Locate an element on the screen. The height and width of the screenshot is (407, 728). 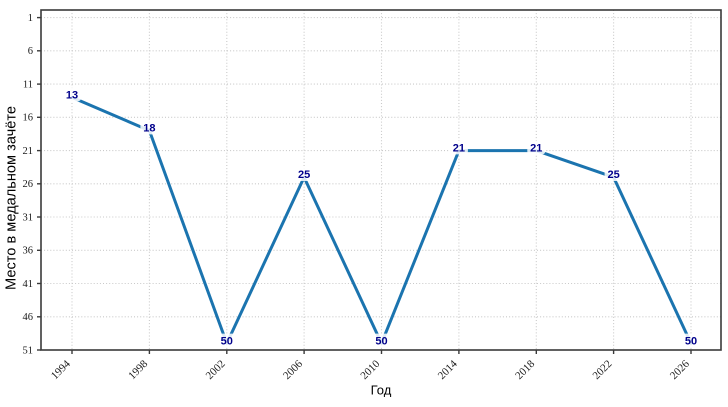
svg-text: 41 is located at coordinates (28, 284).